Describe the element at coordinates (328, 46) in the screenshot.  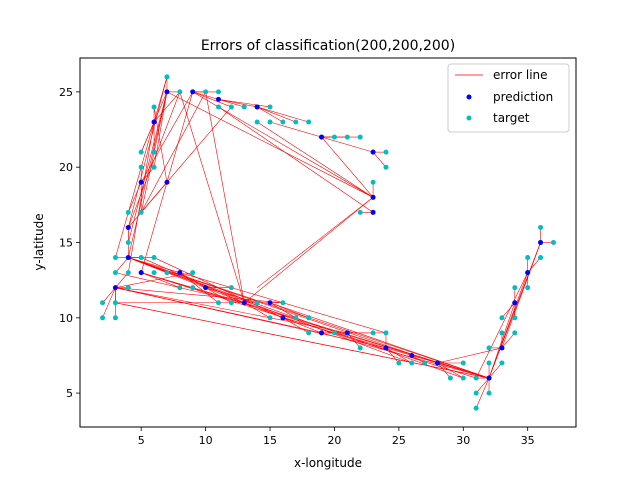
I see `chart-title: Errors of classification(200,200,200)` at that location.